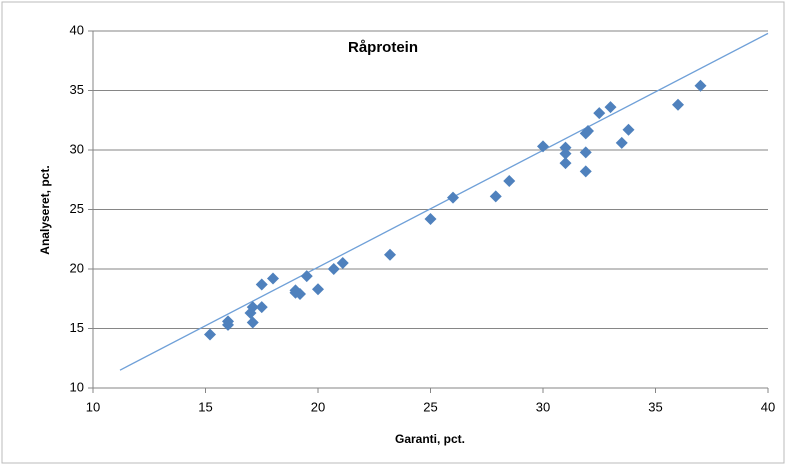 The width and height of the screenshot is (787, 466). What do you see at coordinates (768, 406) in the screenshot?
I see `x-tick-label: 40` at bounding box center [768, 406].